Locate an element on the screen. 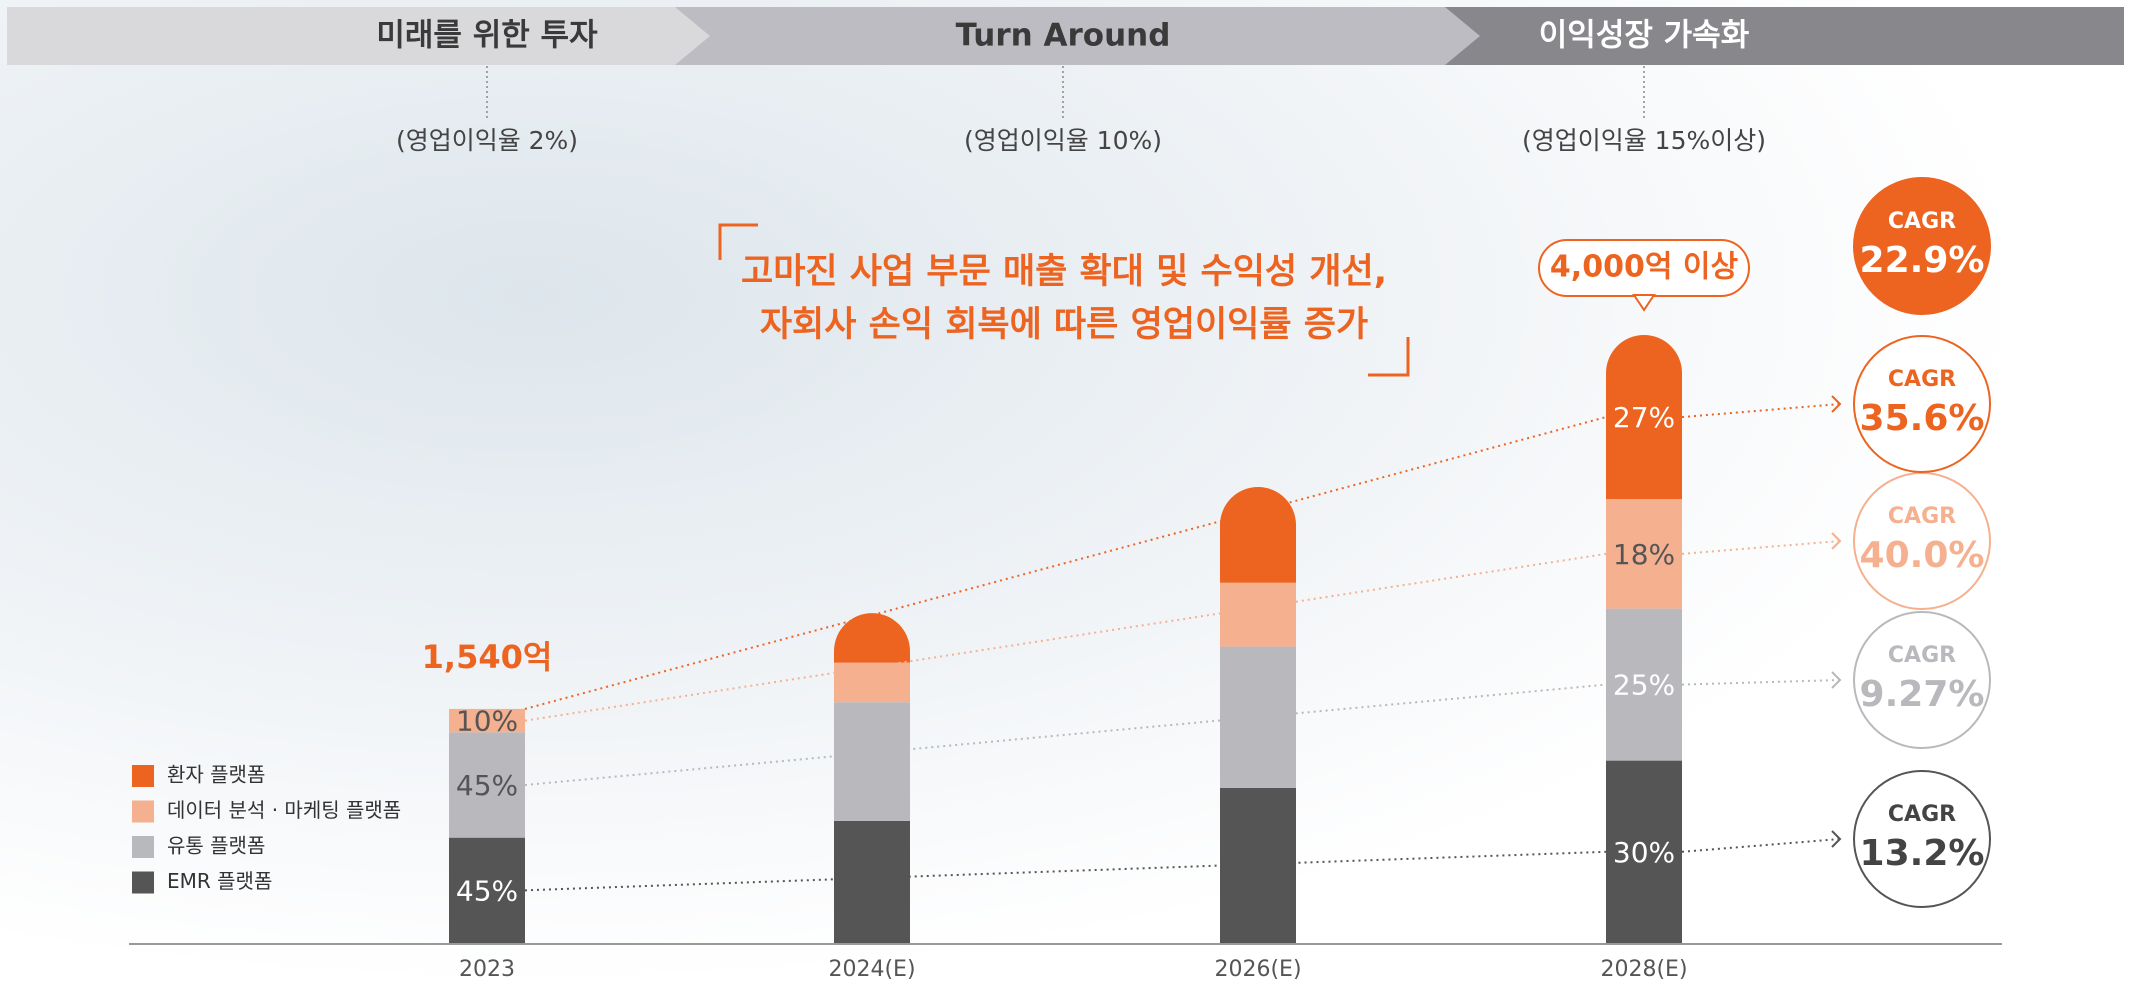  cagr-value: 9.27% is located at coordinates (1922, 694).